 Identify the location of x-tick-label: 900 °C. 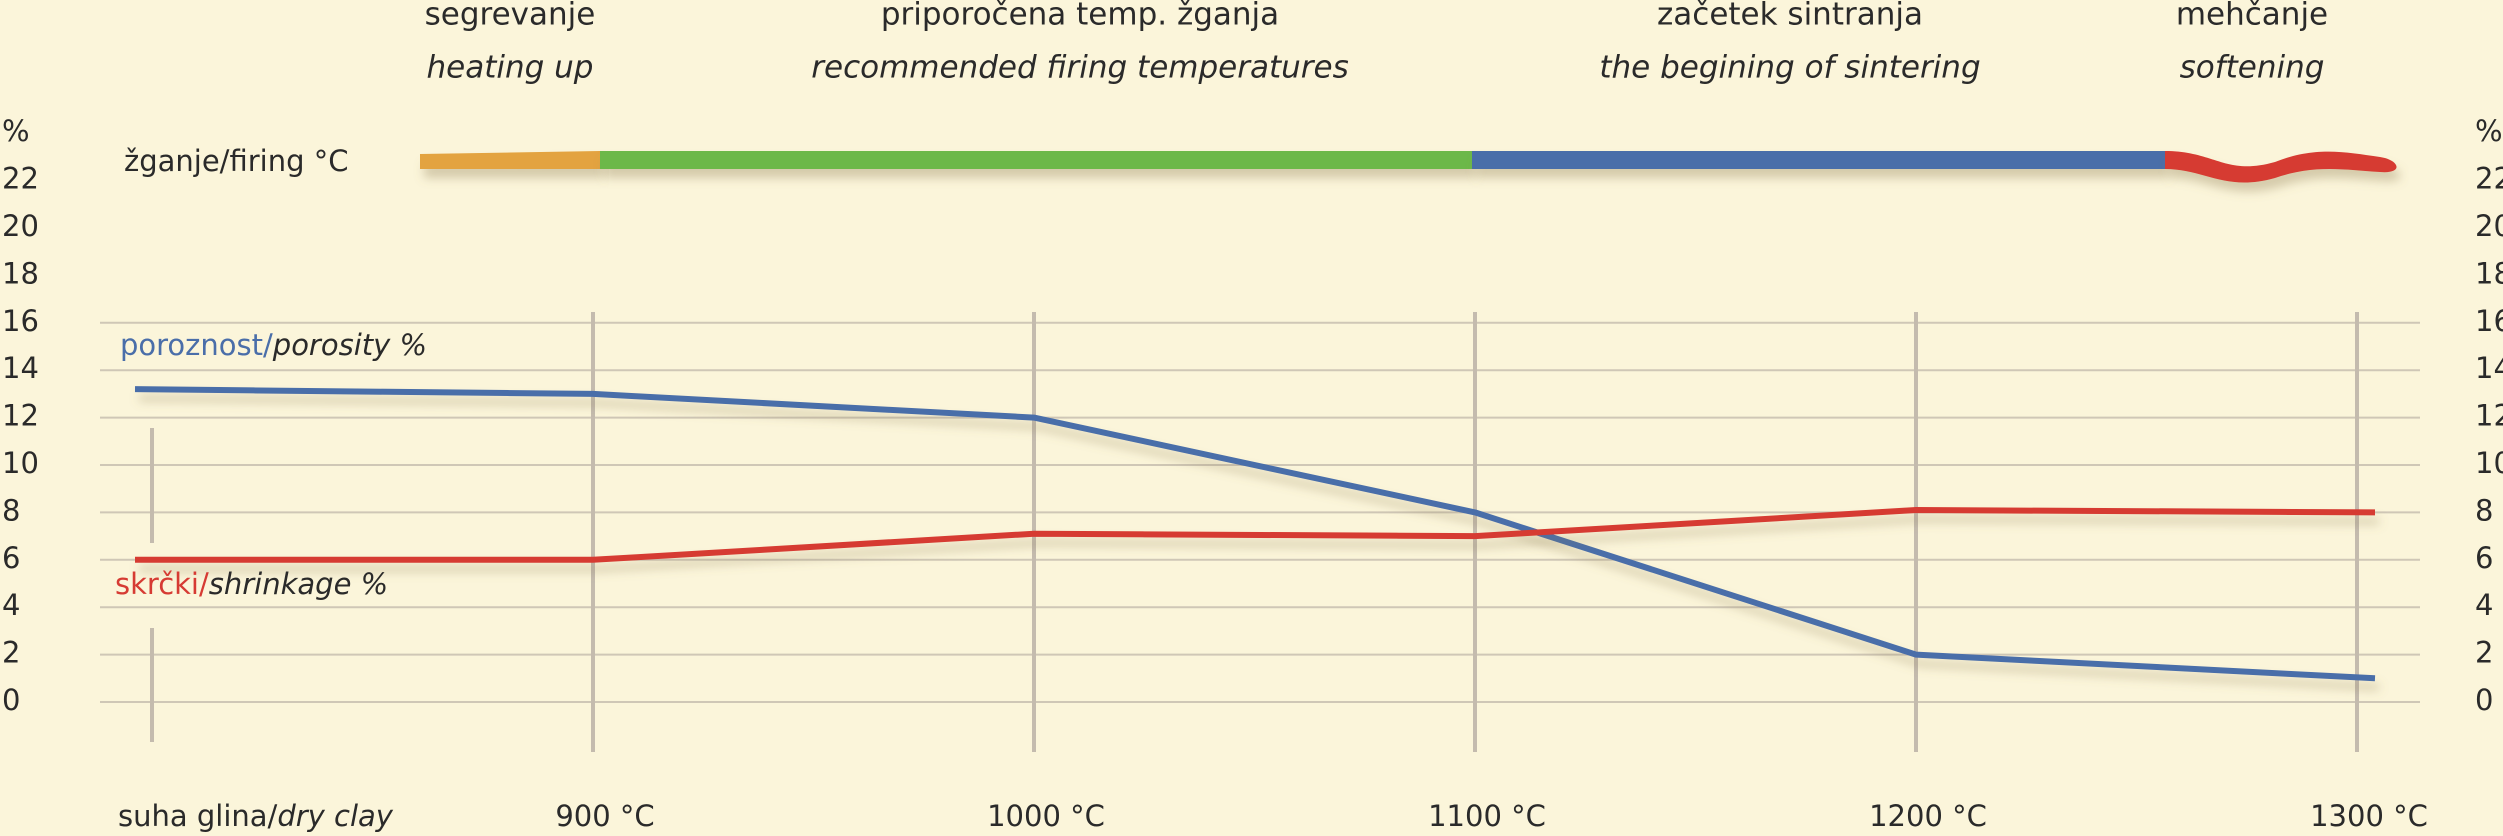
(604, 816).